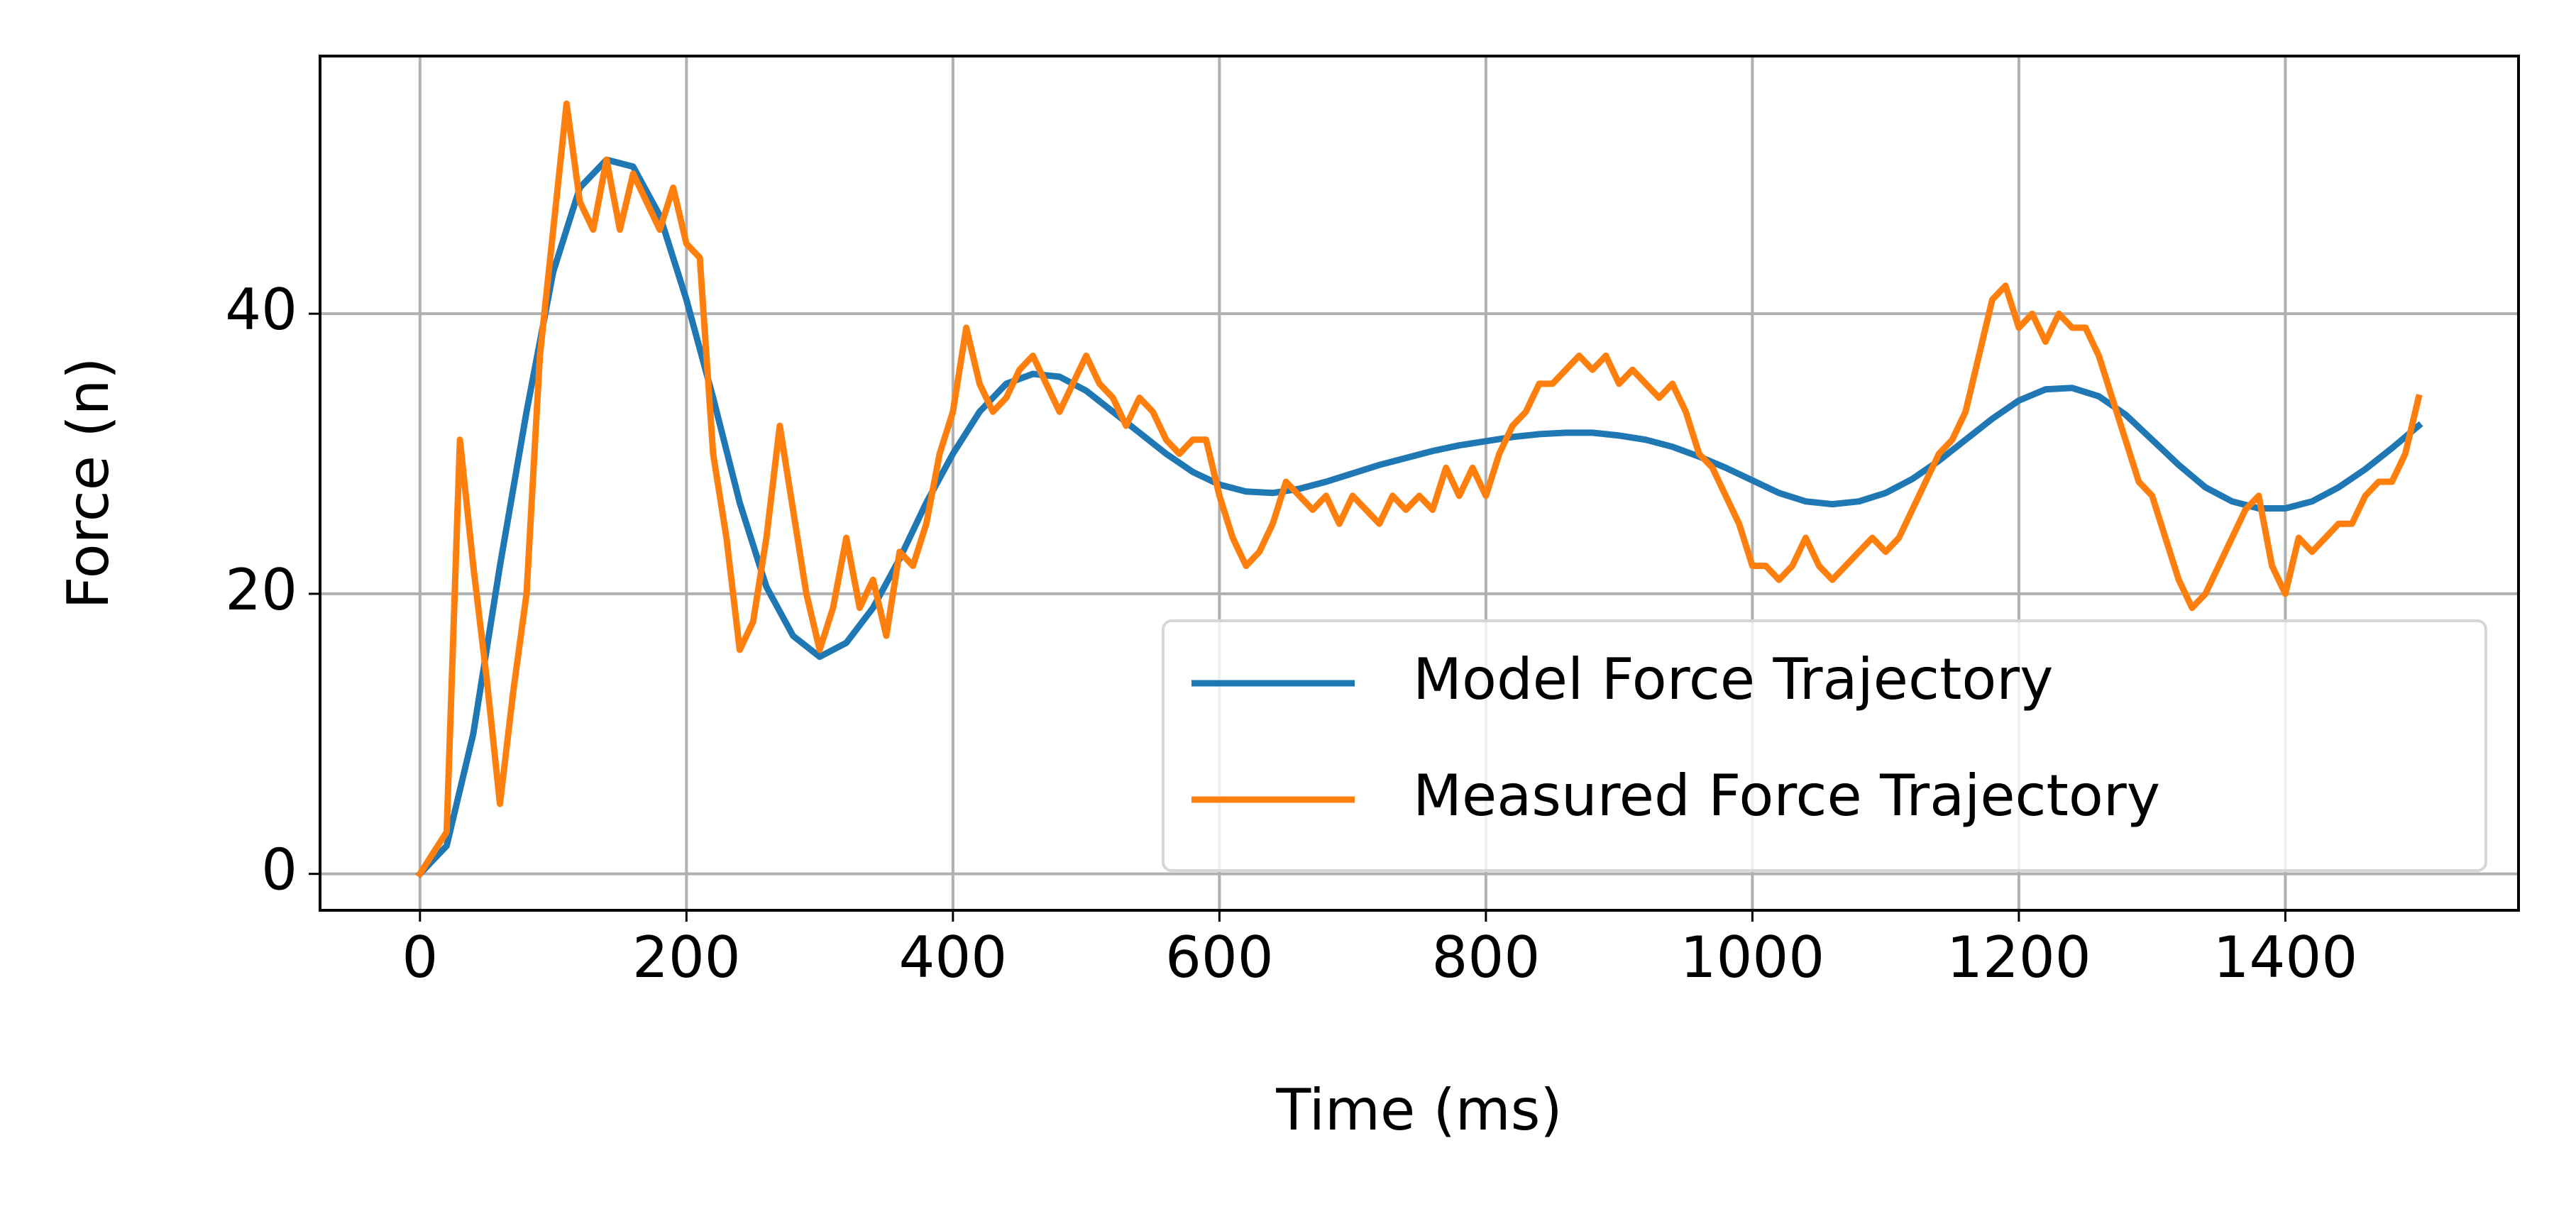 Image resolution: width=2576 pixels, height=1209 pixels. I want to click on x-tick-label: 400, so click(952, 957).